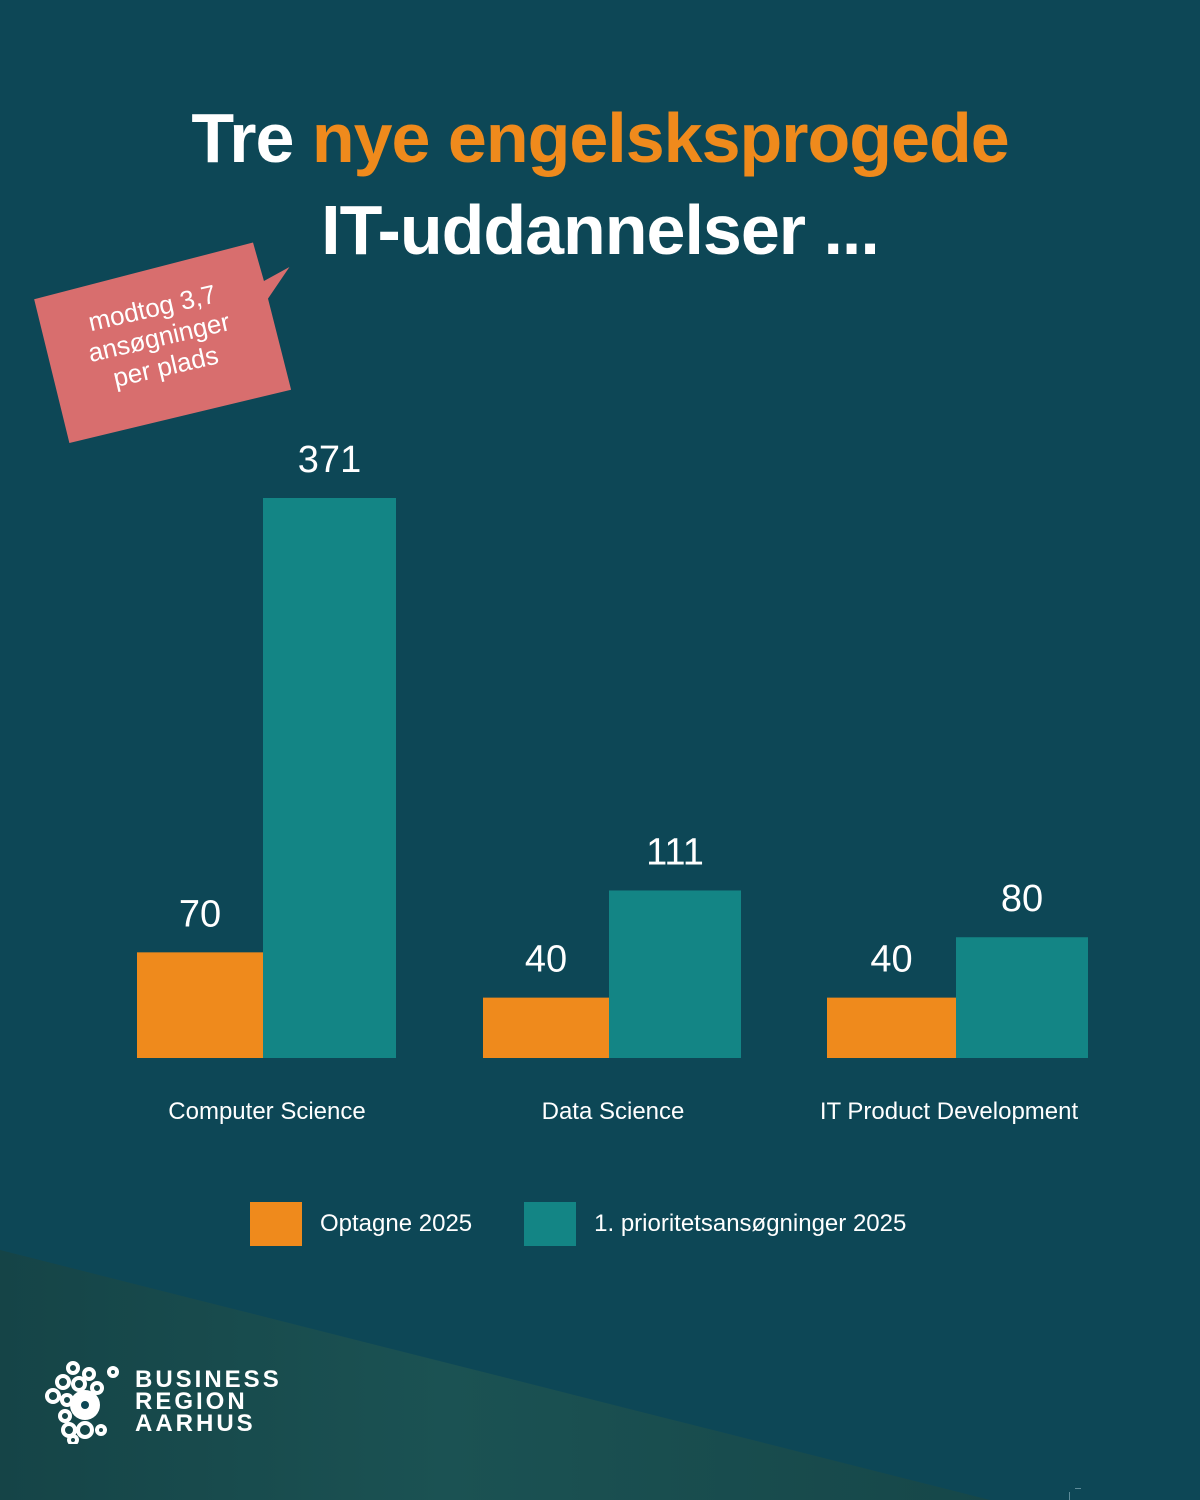  What do you see at coordinates (675, 852) in the screenshot?
I see `data-label: 111` at bounding box center [675, 852].